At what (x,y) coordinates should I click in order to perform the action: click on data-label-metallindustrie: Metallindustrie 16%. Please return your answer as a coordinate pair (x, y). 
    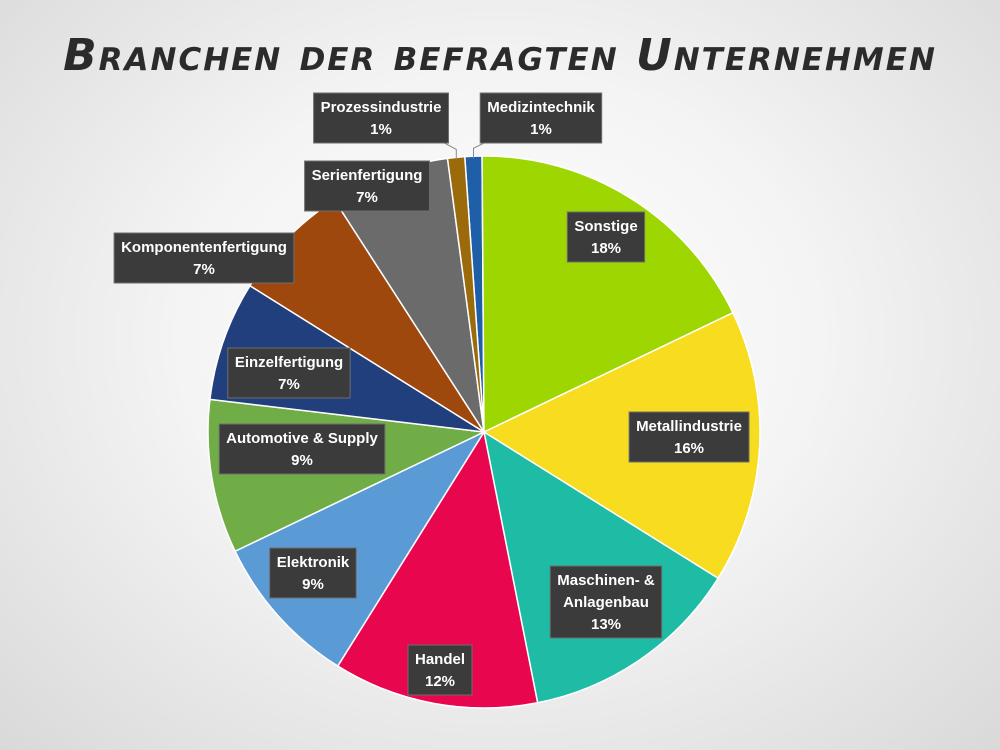
    Looking at the image, I should click on (689, 437).